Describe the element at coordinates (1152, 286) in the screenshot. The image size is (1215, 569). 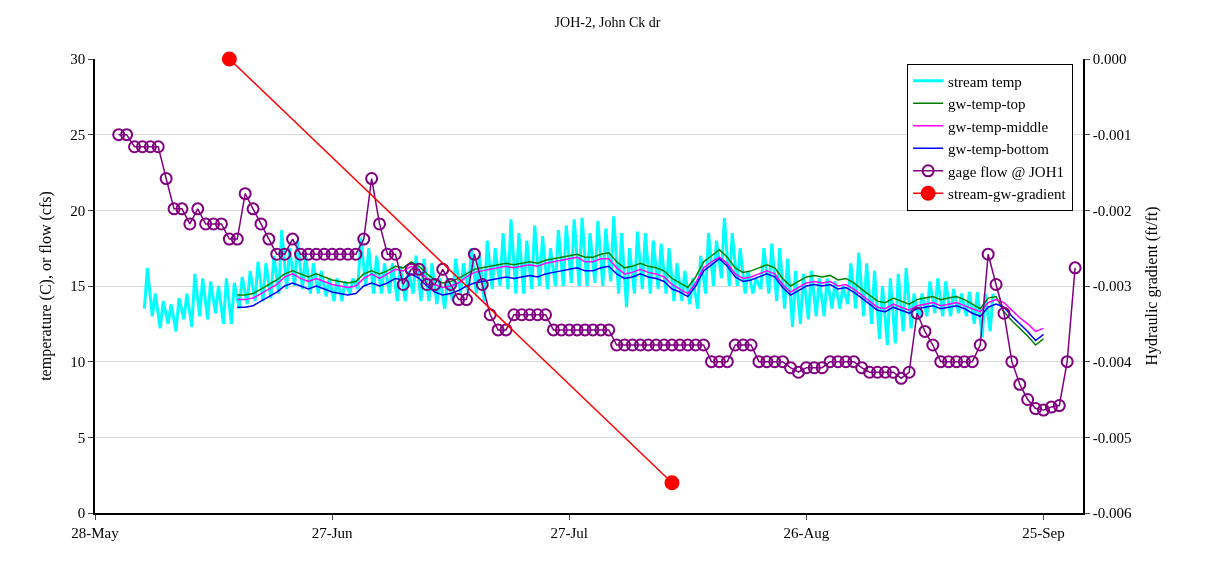
I see `y2-axis-title: Hydraulic gradient (ft/ft)` at that location.